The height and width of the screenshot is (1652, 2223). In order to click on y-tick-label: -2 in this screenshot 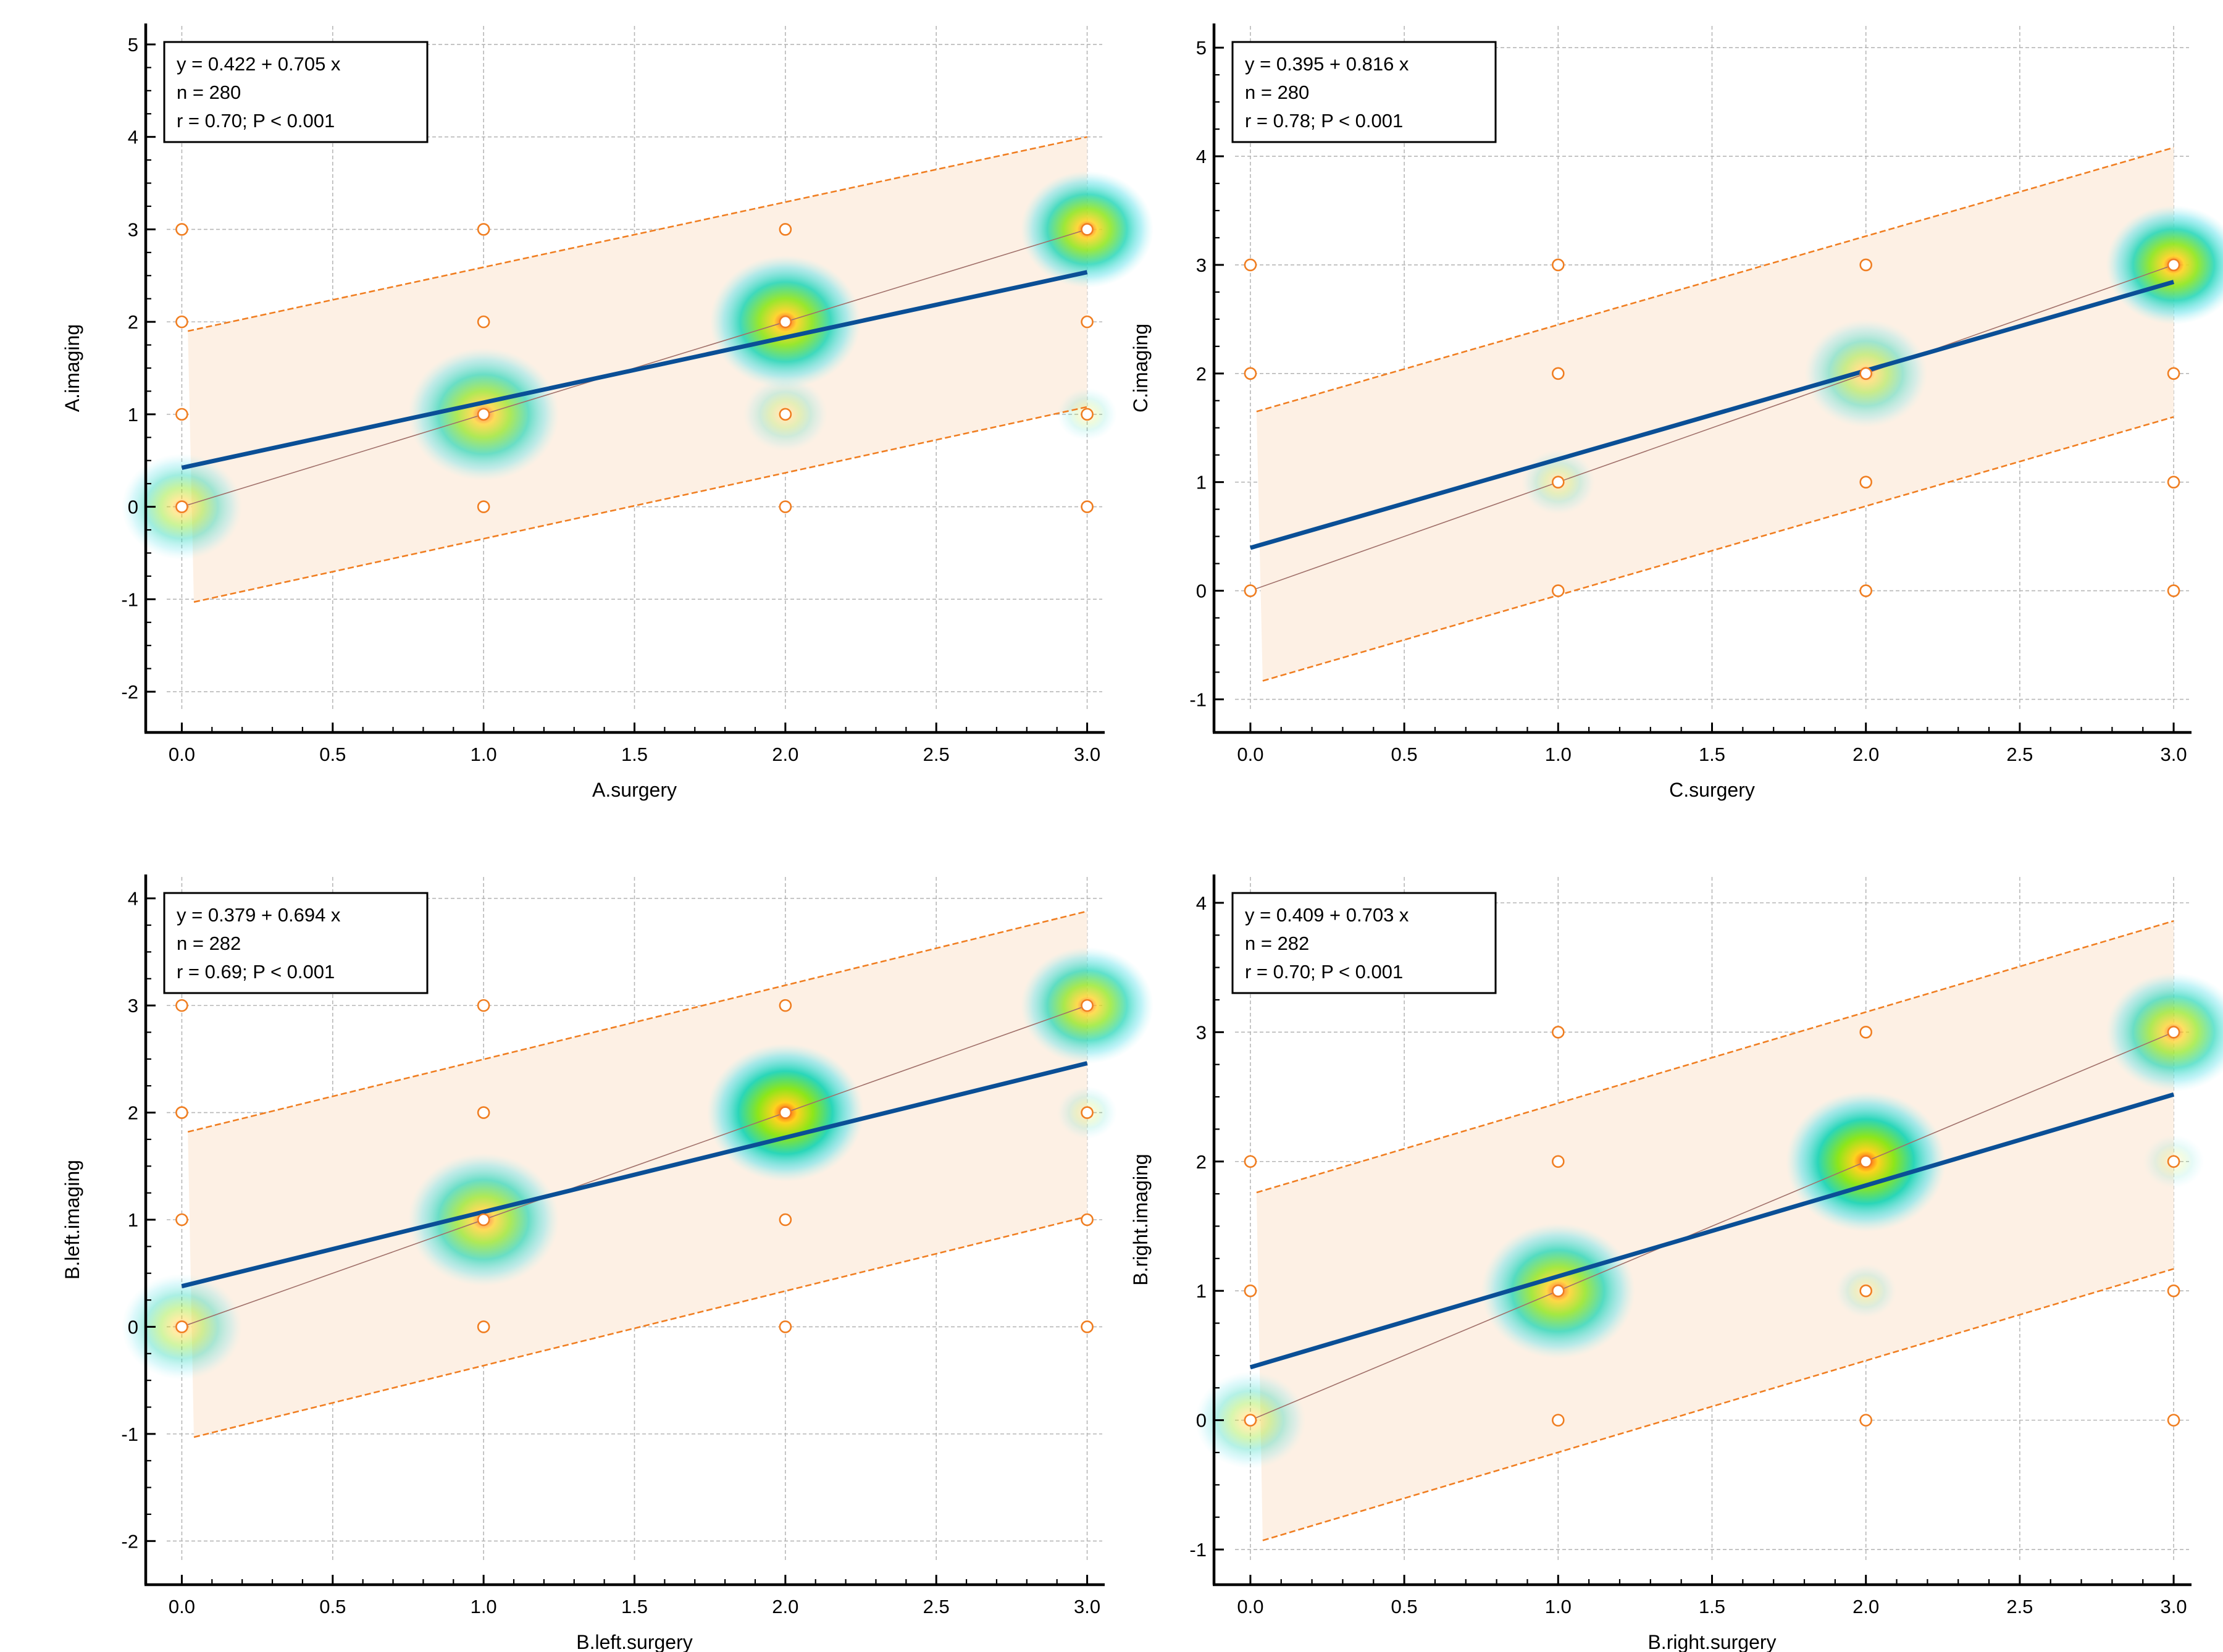, I will do `click(129, 1541)`.